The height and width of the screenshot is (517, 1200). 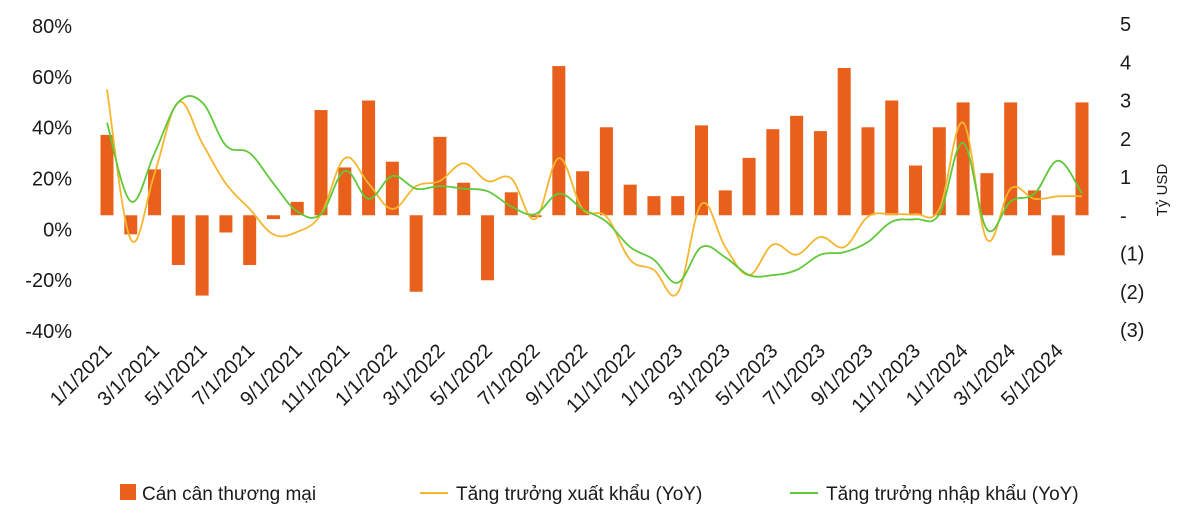 What do you see at coordinates (52, 180) in the screenshot?
I see `left-tick-label: 20%` at bounding box center [52, 180].